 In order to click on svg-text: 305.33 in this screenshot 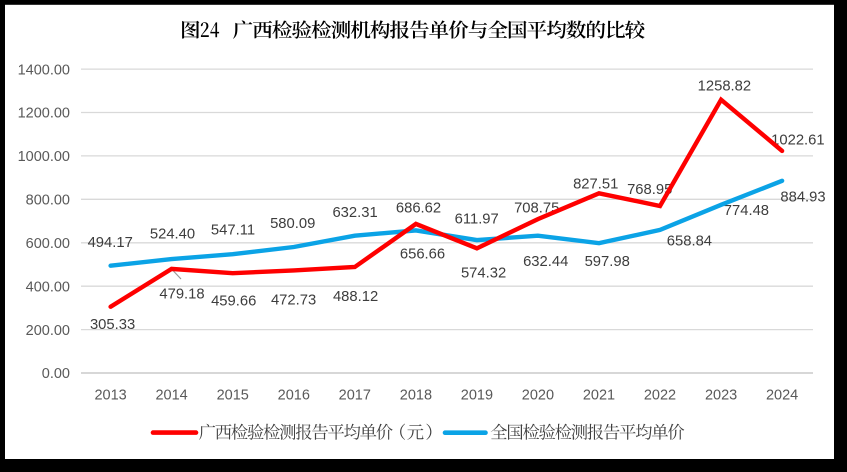, I will do `click(112, 325)`.